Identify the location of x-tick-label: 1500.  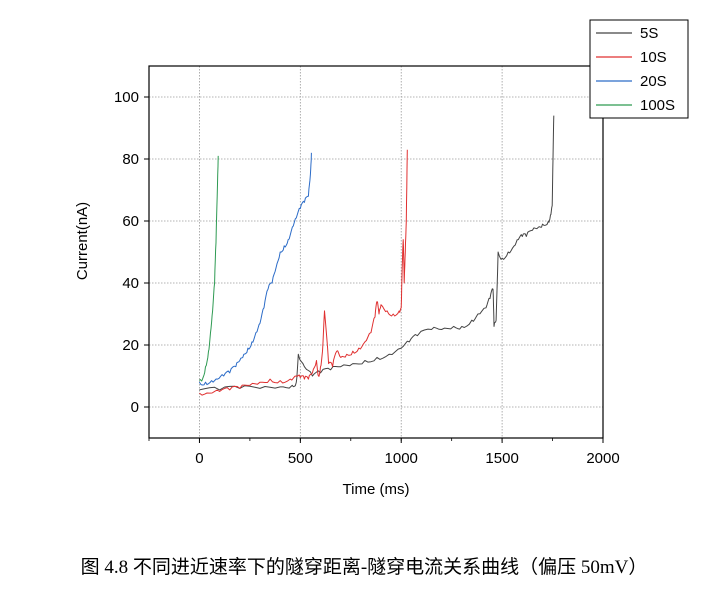
(501, 458).